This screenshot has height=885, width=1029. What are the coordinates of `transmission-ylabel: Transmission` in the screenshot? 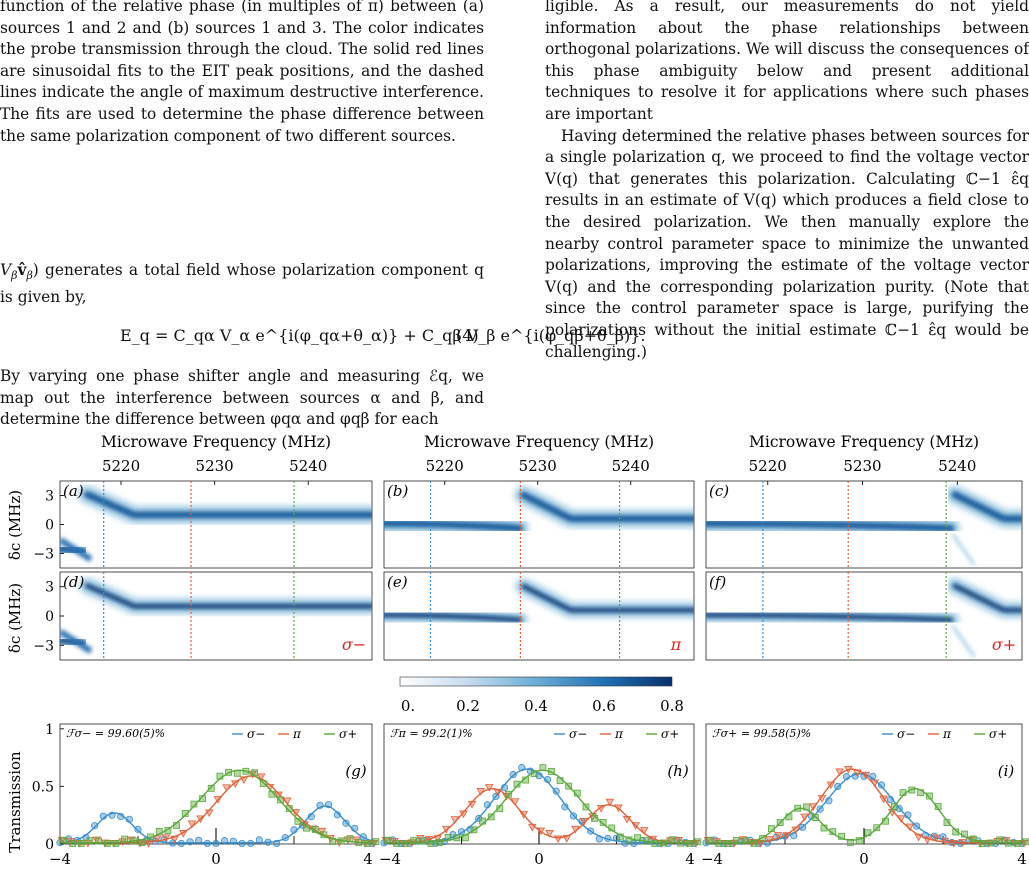 It's located at (15, 802).